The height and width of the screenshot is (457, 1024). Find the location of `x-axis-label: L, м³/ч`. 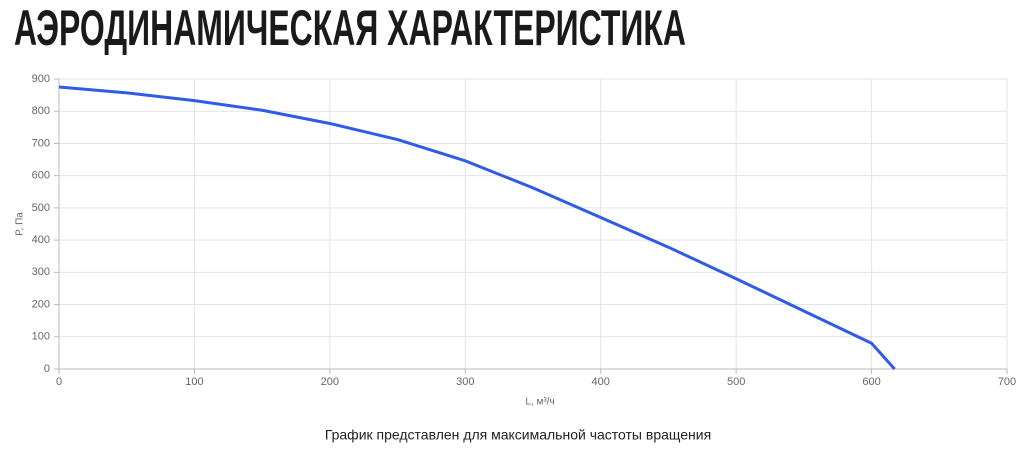

x-axis-label: L, м³/ч is located at coordinates (539, 402).